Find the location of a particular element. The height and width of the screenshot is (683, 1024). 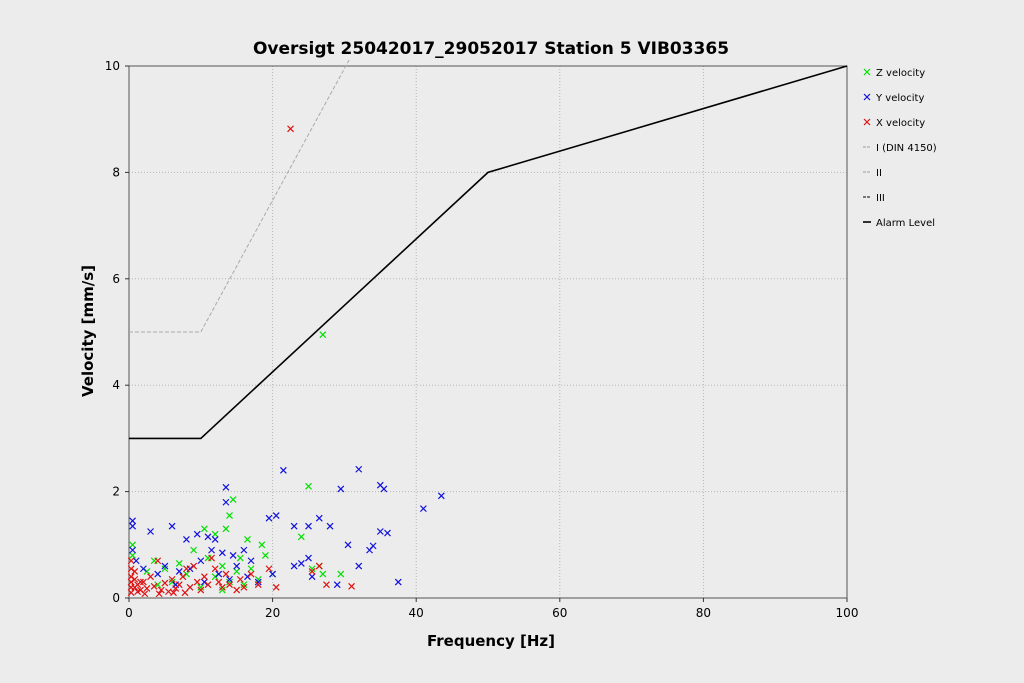

legend-item: X velocity is located at coordinates (894, 123).